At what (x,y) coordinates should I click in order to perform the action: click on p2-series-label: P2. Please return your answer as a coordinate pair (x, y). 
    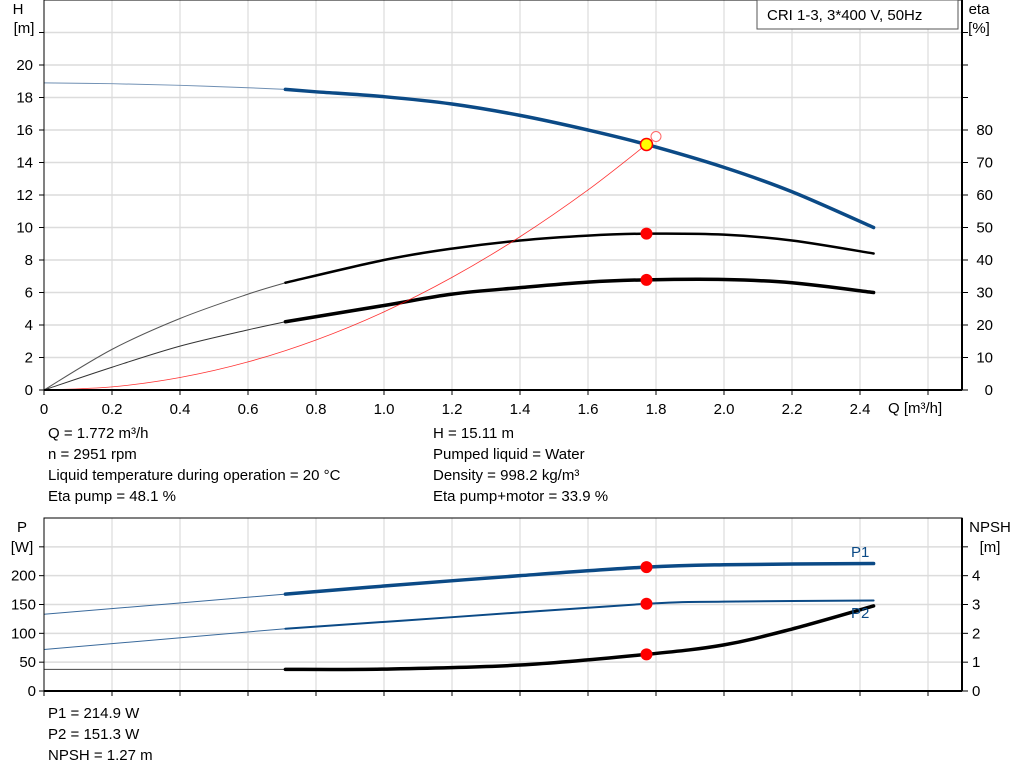
    Looking at the image, I should click on (860, 613).